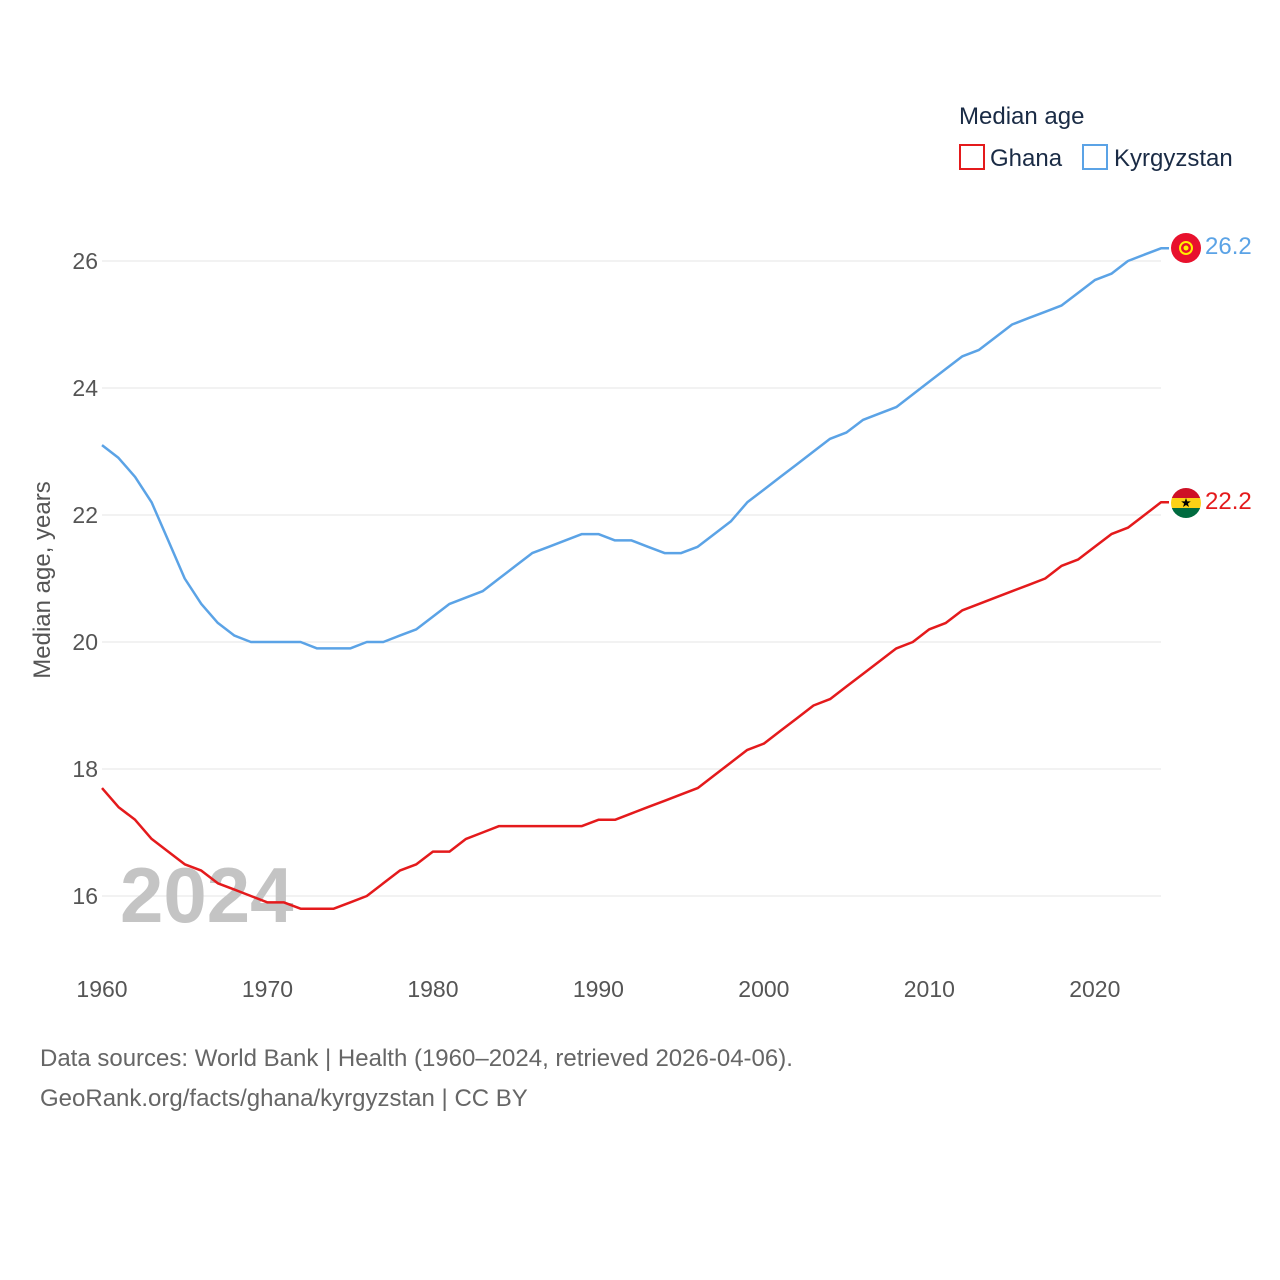 This screenshot has height=1280, width=1280. I want to click on x-tick-label: 1960, so click(101, 989).